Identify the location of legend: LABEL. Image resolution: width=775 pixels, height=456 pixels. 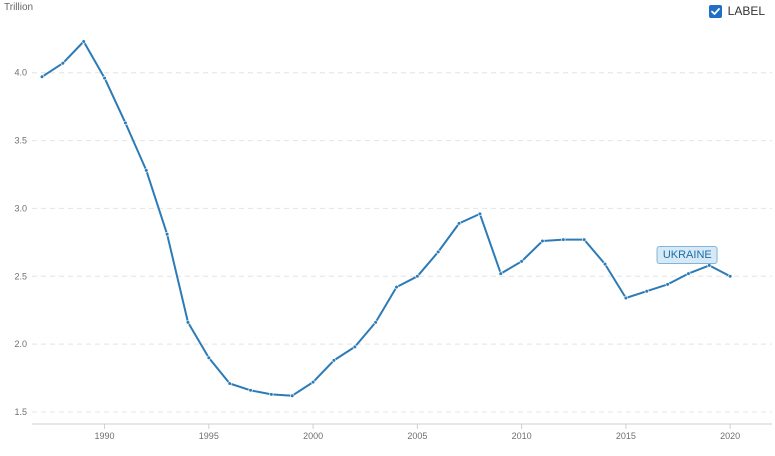
(736, 11).